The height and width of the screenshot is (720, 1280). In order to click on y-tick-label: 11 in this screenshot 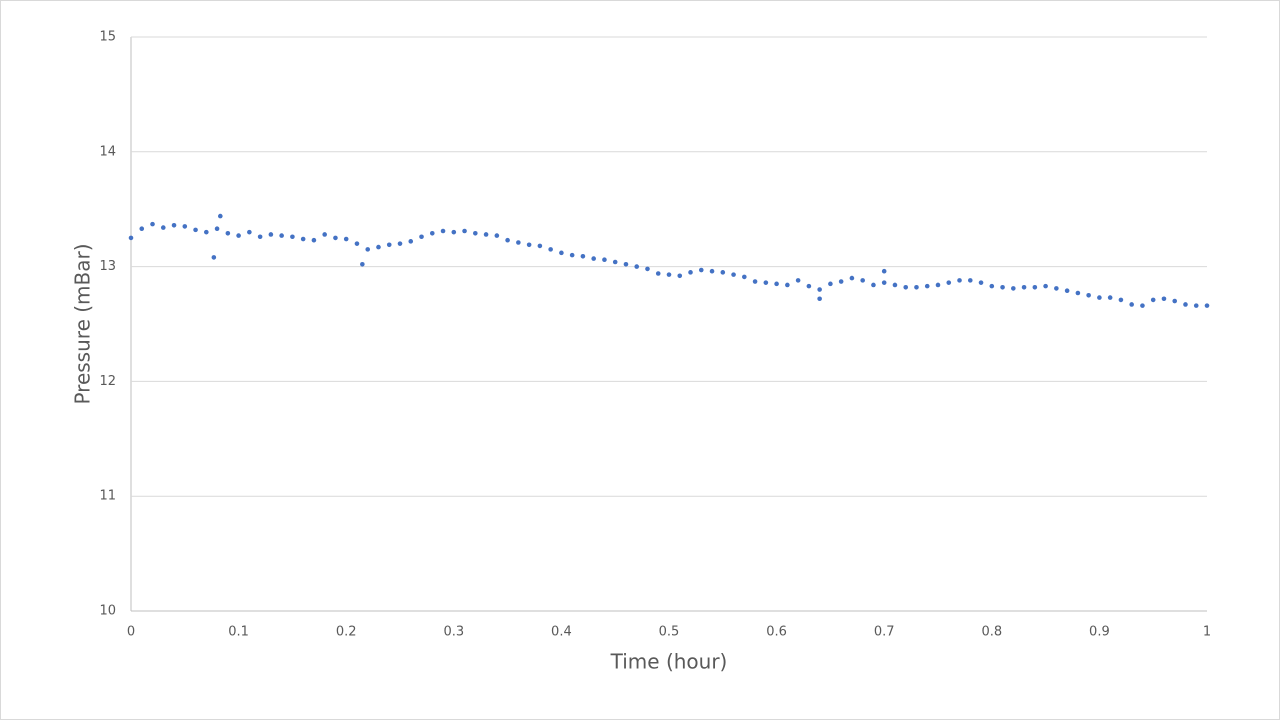, I will do `click(107, 496)`.